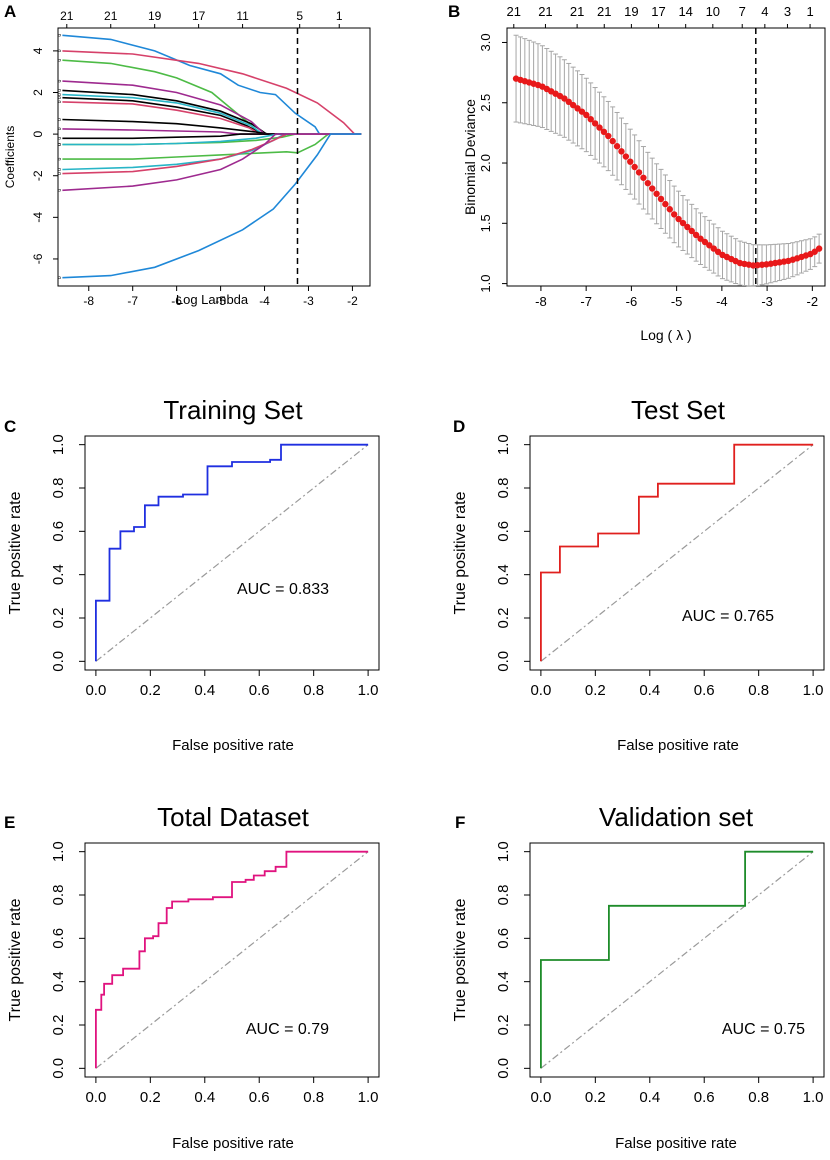 The width and height of the screenshot is (830, 1160). What do you see at coordinates (541, 301) in the screenshot?
I see `x-tick-label: -8` at bounding box center [541, 301].